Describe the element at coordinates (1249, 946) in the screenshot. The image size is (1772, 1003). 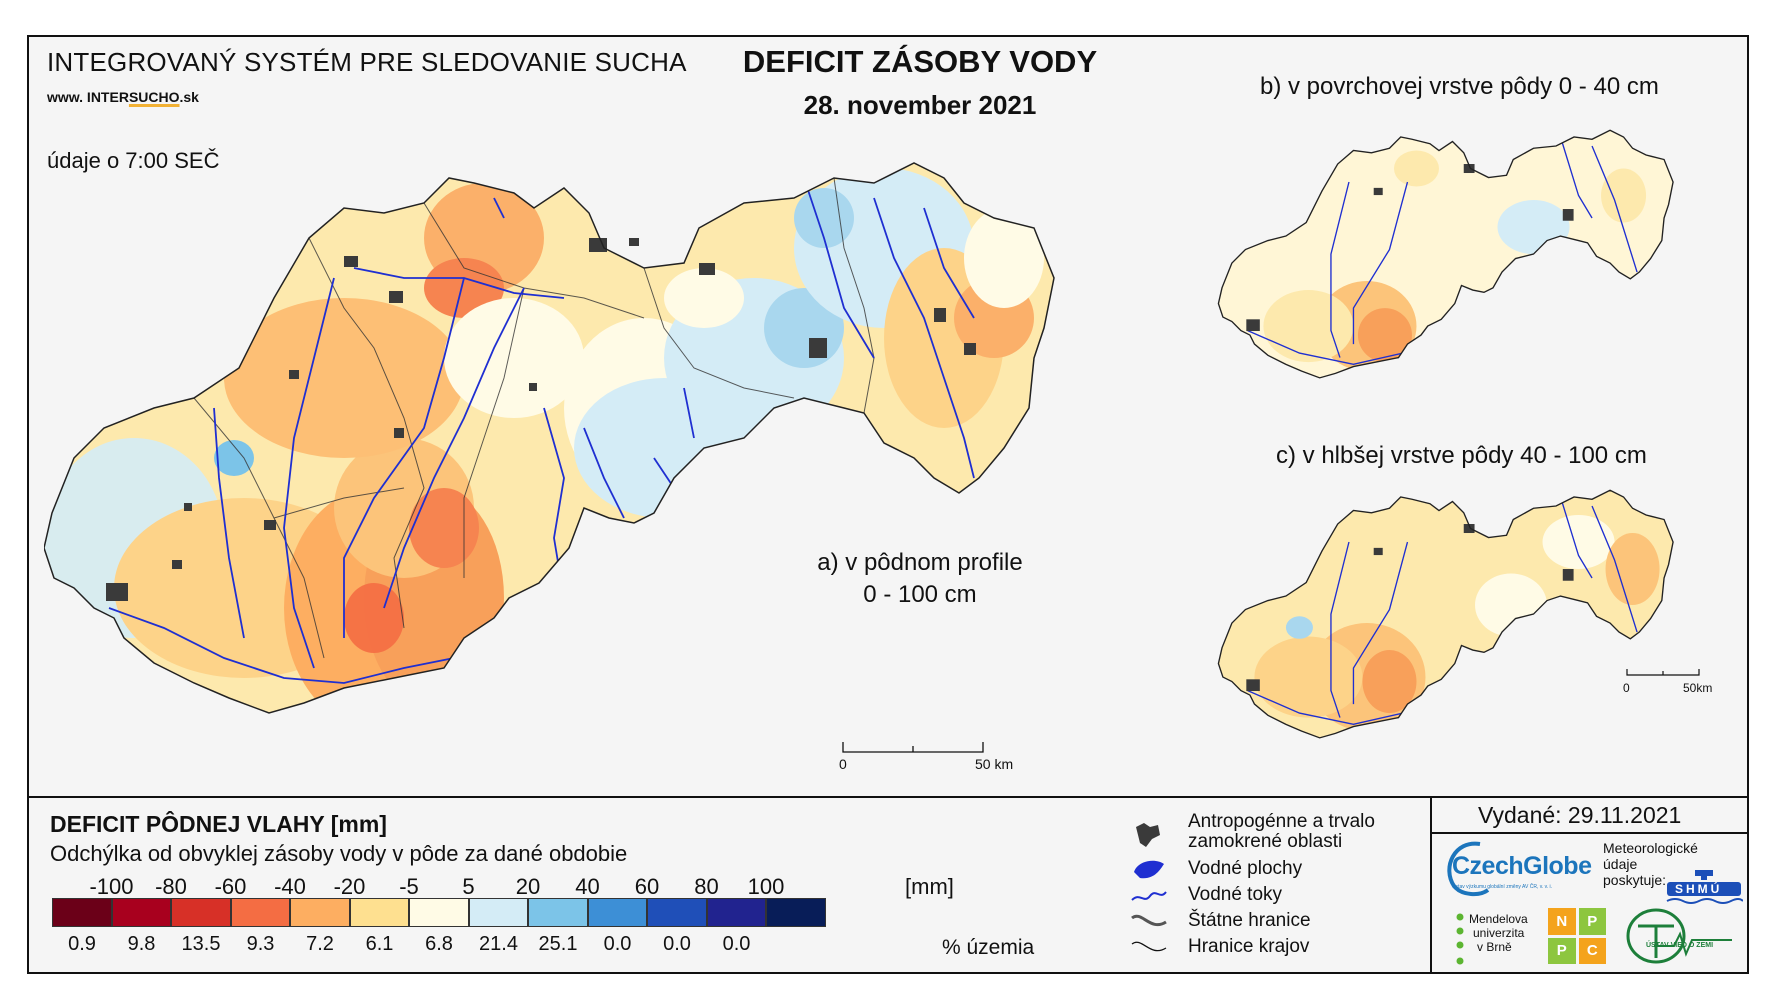
I see `symbol-region-border-label: Hranice krajov` at that location.